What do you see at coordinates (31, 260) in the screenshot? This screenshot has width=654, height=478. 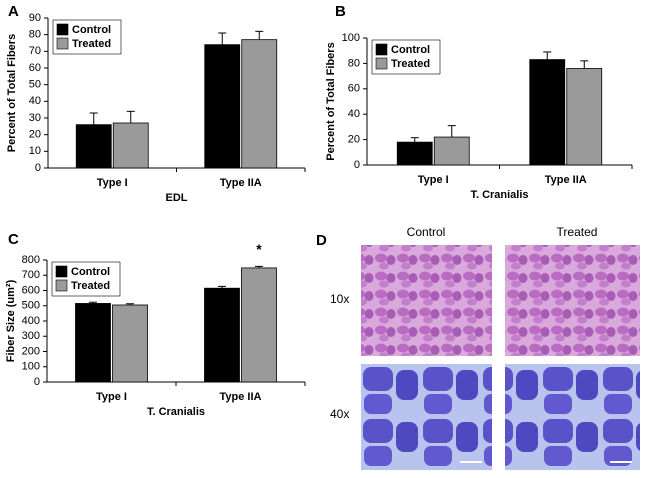 I see `y-tick-label: 800` at bounding box center [31, 260].